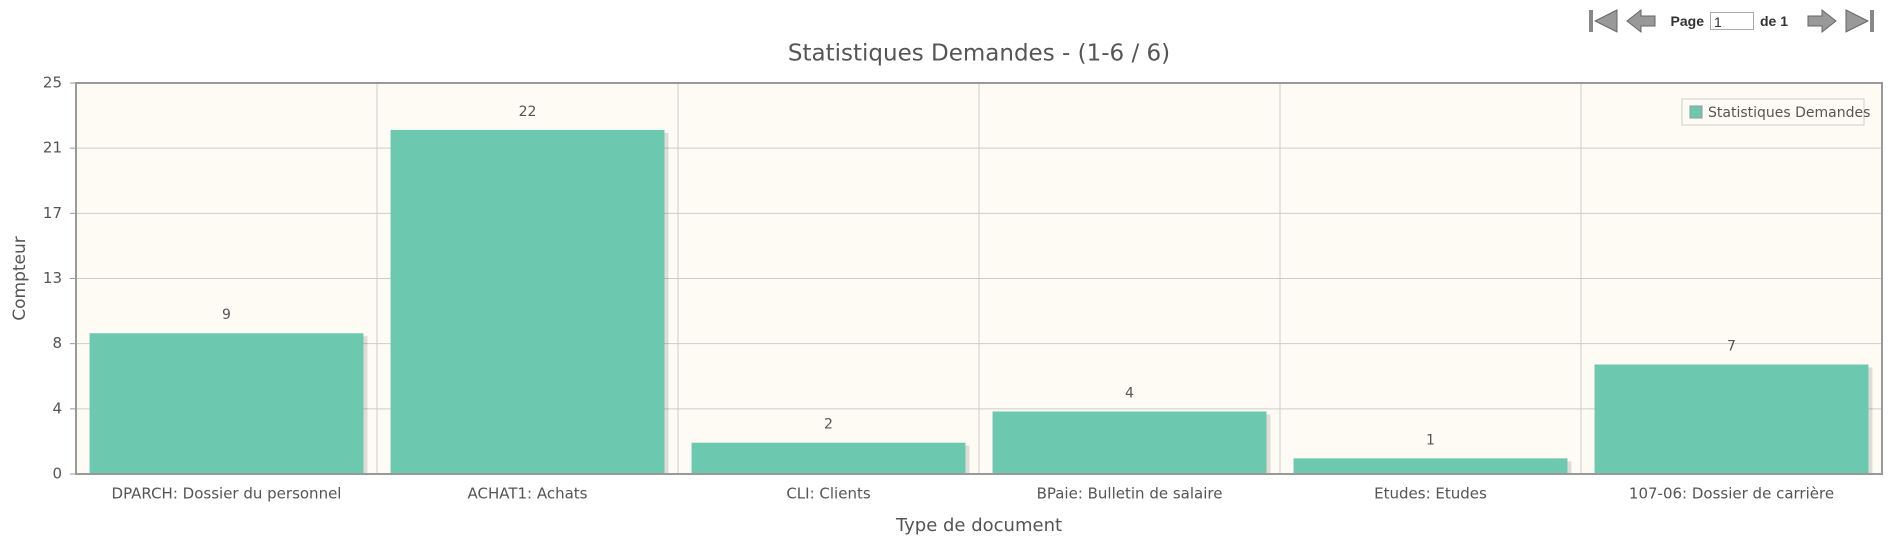 The width and height of the screenshot is (1894, 542). Describe the element at coordinates (1130, 494) in the screenshot. I see `x-tick-label: BPaie: Bulletin de salaire` at that location.